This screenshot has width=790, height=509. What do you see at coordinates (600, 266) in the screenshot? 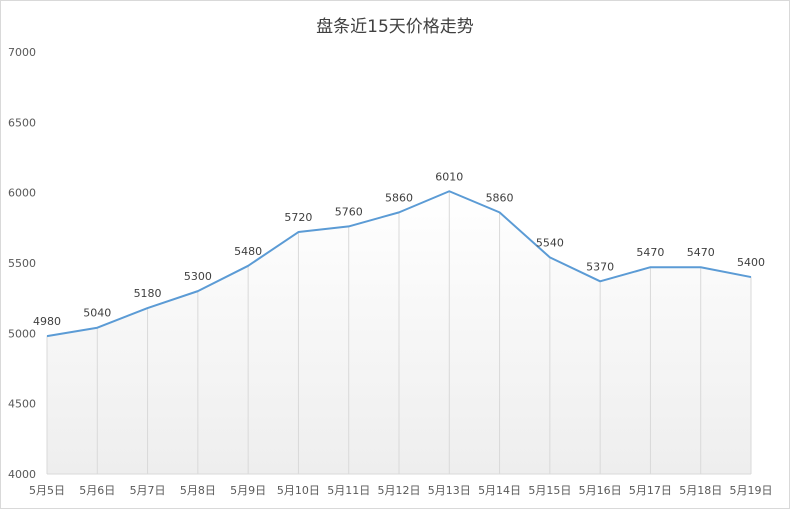
I see `data-label: 5370` at bounding box center [600, 266].